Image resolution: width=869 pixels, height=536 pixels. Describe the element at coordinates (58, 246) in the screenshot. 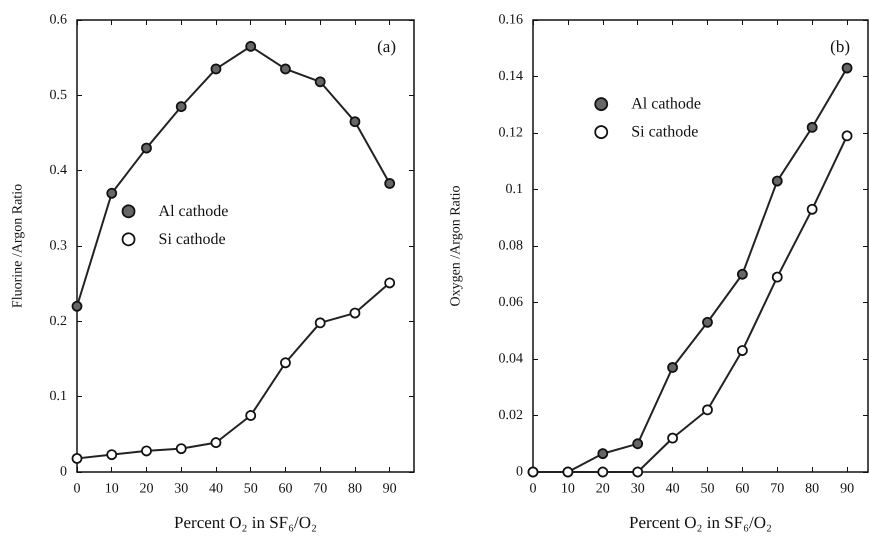

I see `y-tick-label: 0.3` at that location.